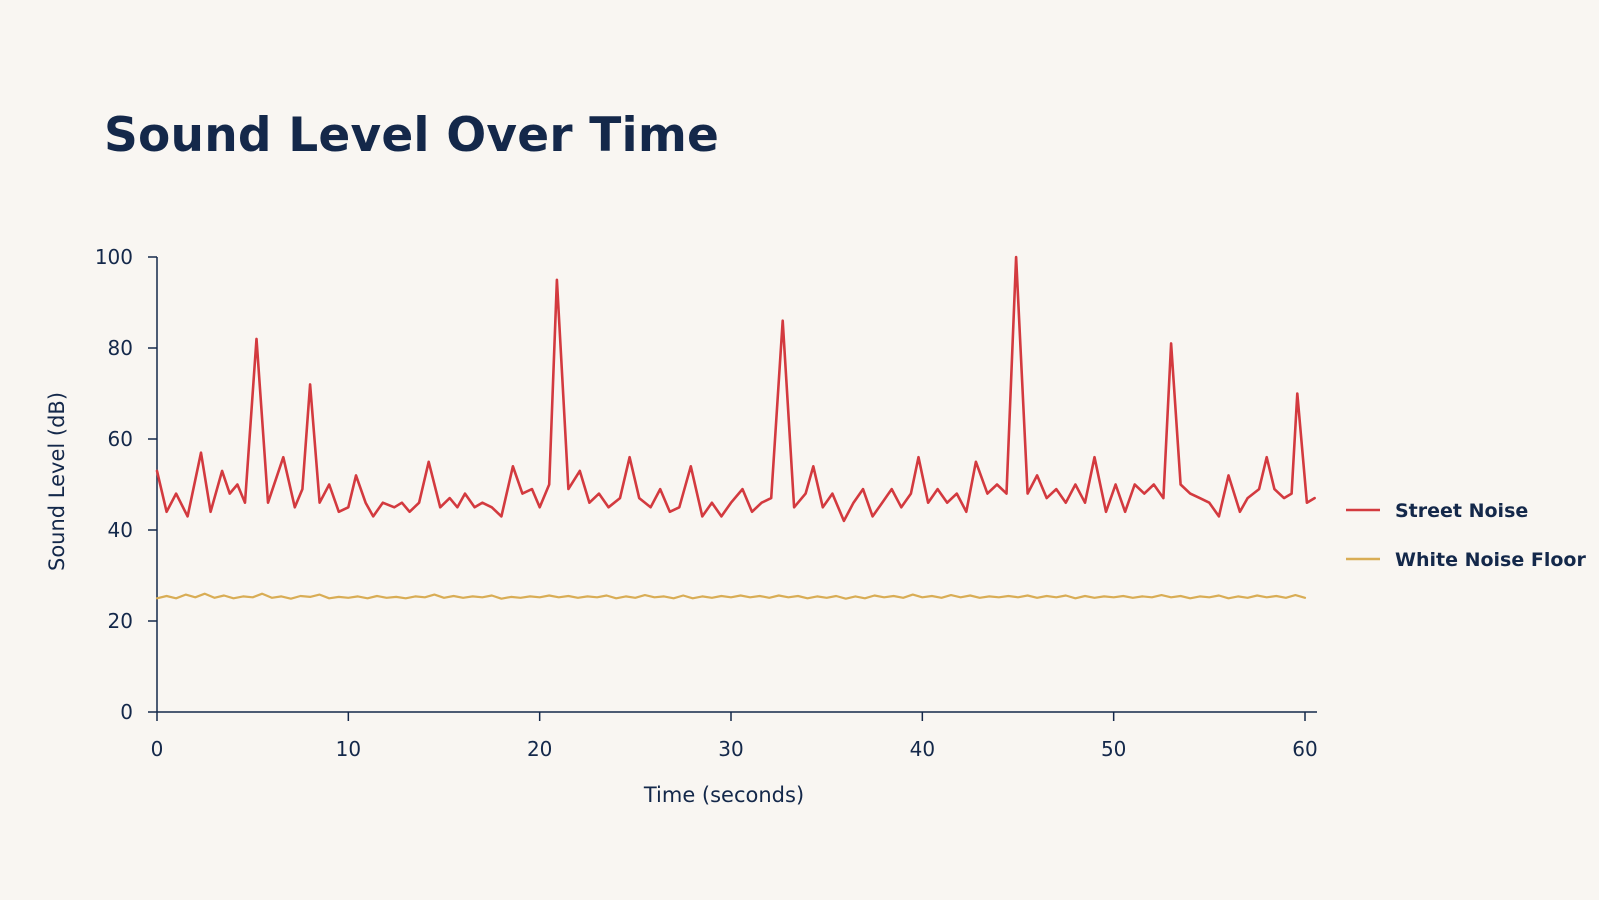 Image resolution: width=1599 pixels, height=900 pixels. Describe the element at coordinates (1113, 749) in the screenshot. I see `x-tick-label: 50` at that location.